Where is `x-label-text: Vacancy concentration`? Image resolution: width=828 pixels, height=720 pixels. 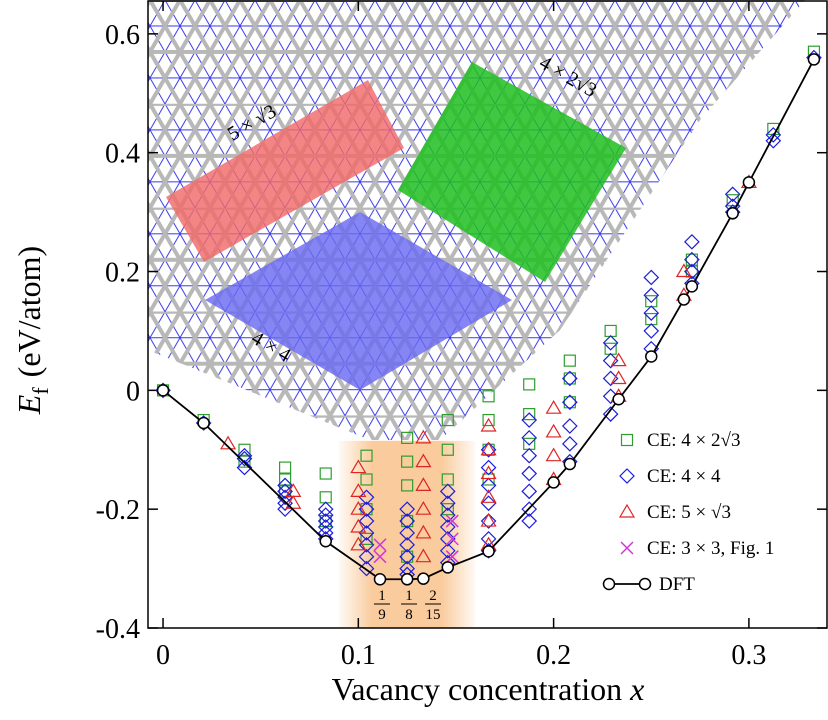 x-label-text: Vacancy concentration is located at coordinates (477, 689).